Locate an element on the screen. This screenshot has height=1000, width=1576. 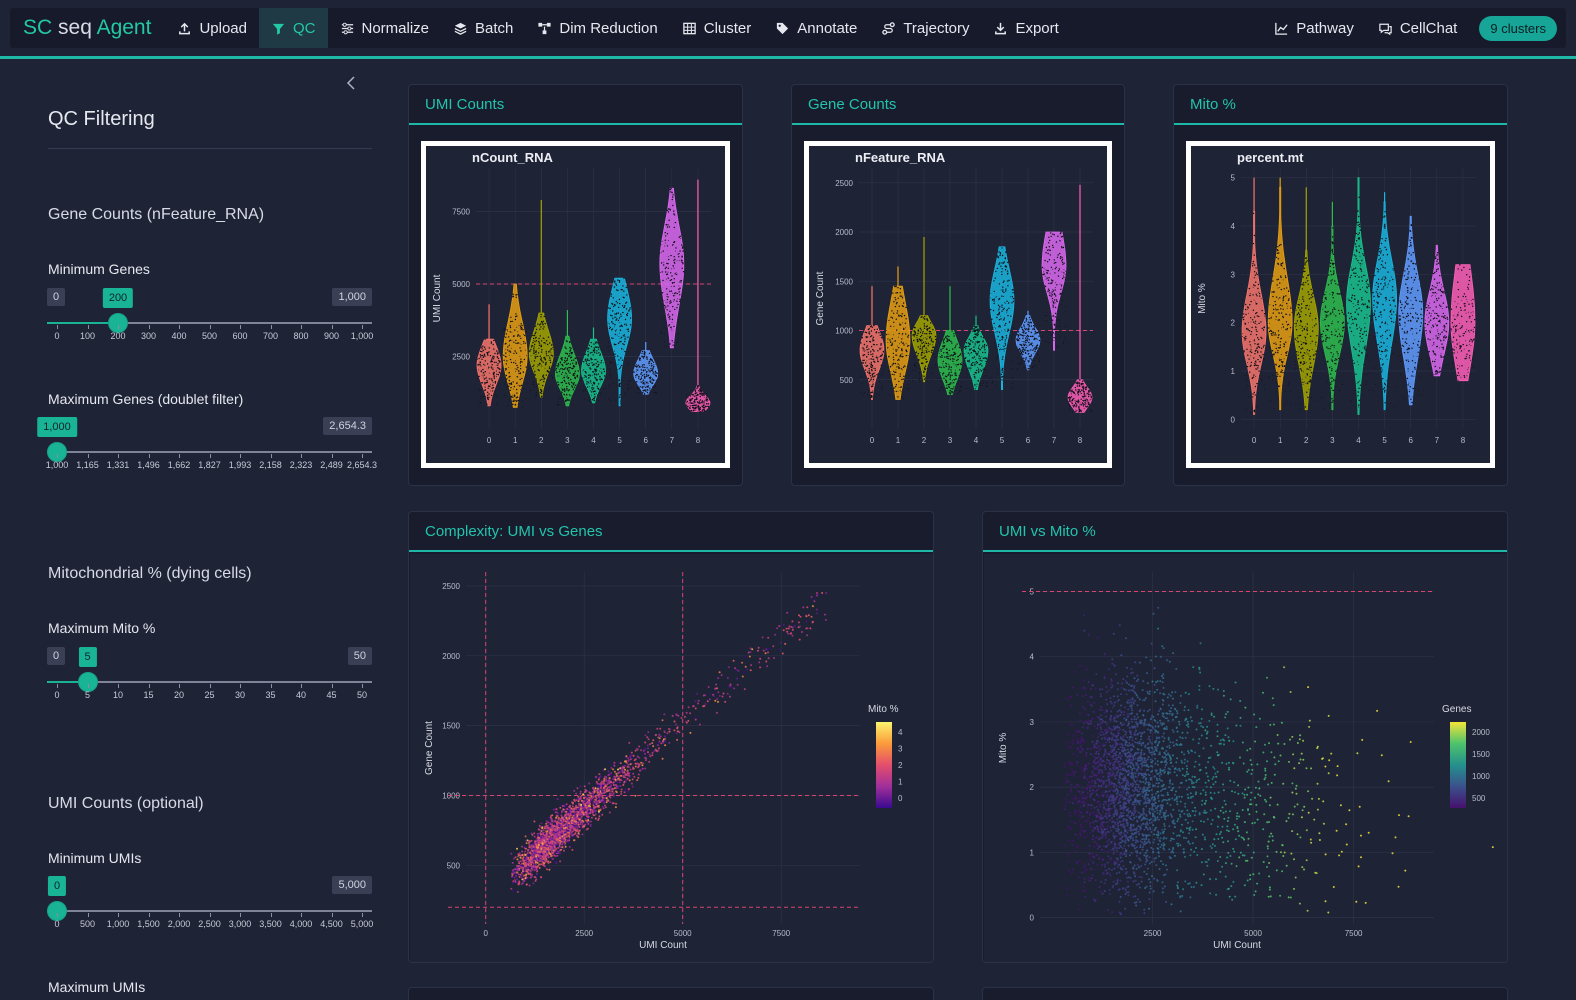
max-mito-slider: 0 50 5 0 5 10 15 20 25 30 35 40 45 50 is located at coordinates (209, 677).